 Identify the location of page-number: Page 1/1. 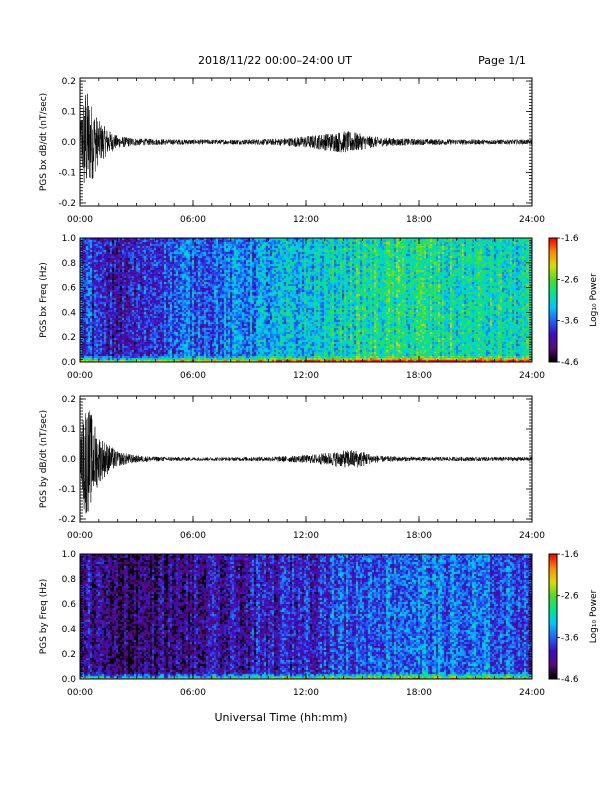
(502, 60).